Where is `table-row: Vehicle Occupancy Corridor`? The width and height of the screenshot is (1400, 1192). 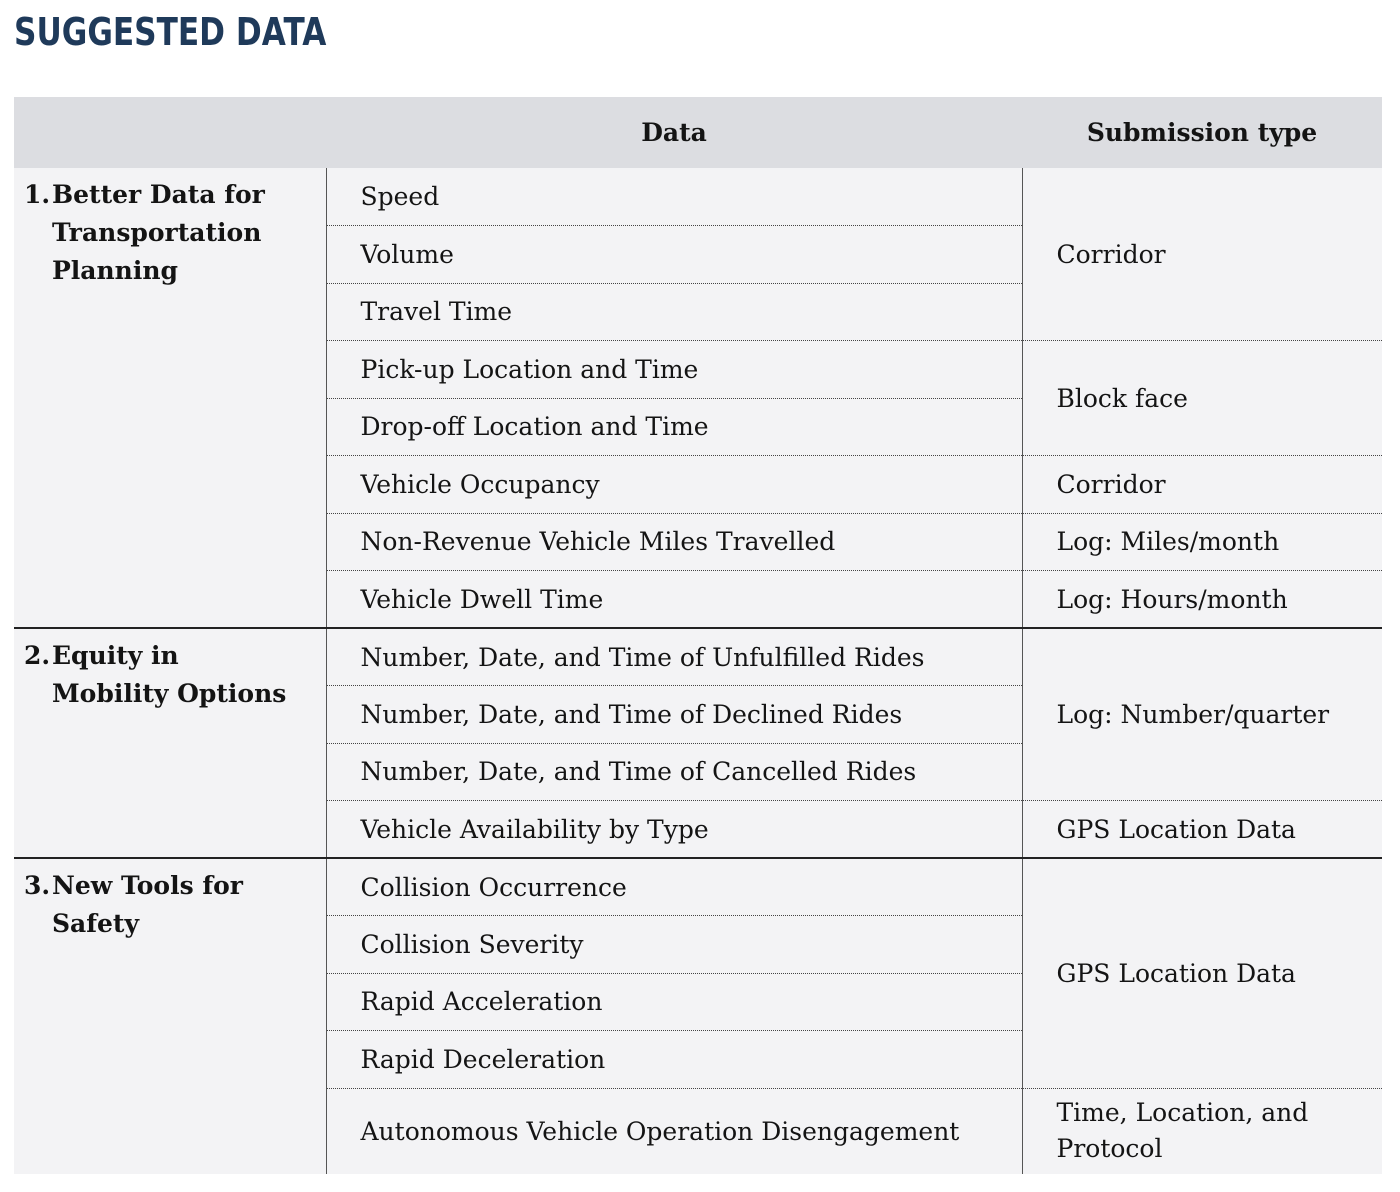 table-row: Vehicle Occupancy Corridor is located at coordinates (698, 484).